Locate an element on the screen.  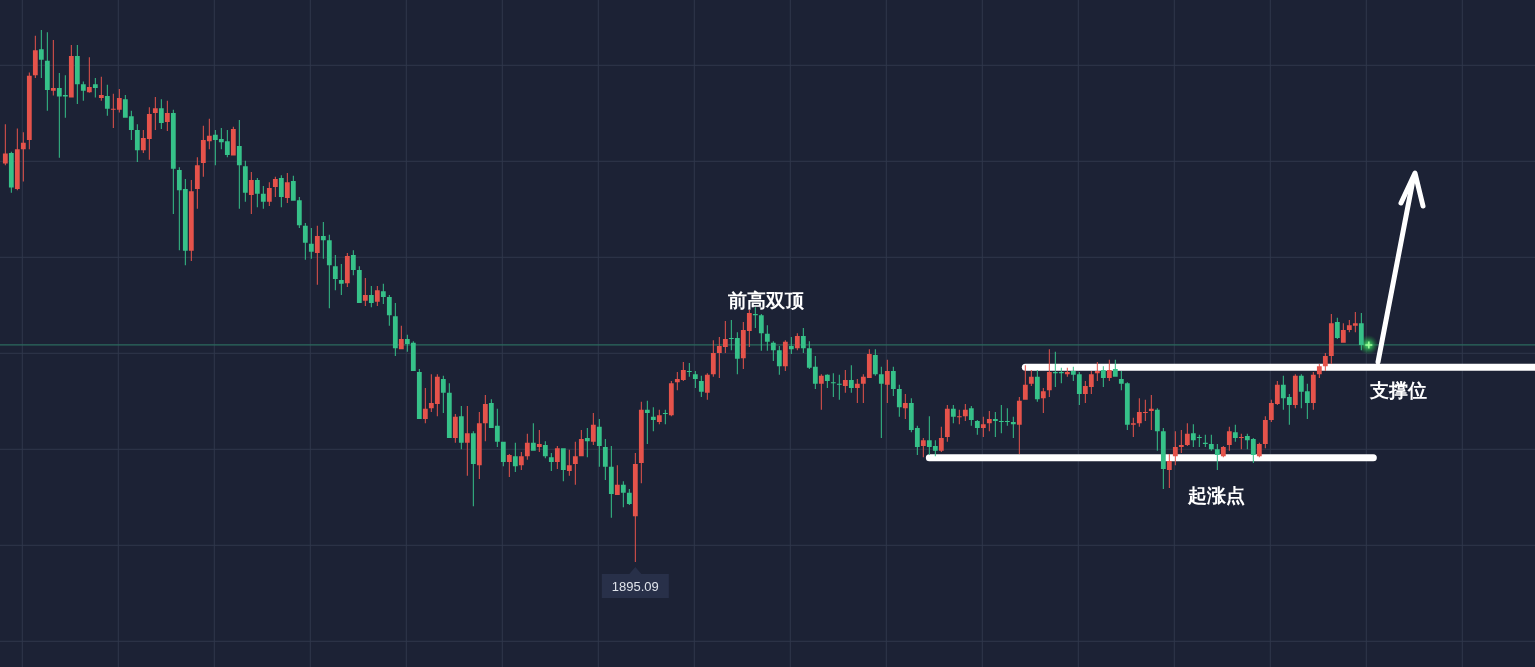
series-label: 支撑位 is located at coordinates (1397, 390).